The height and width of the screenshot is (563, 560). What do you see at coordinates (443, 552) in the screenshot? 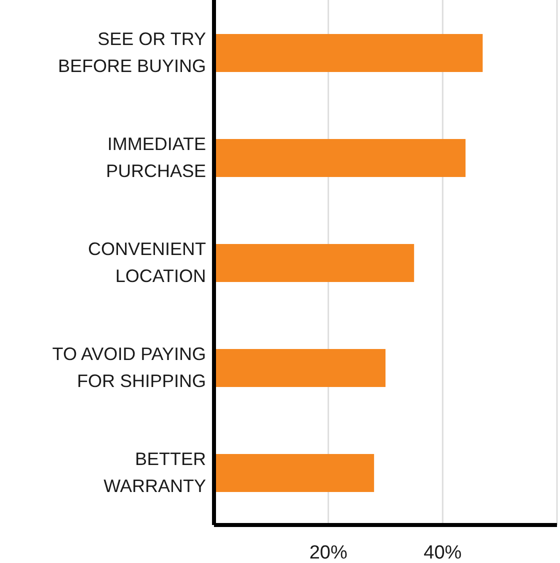
I see `x-tick-label: 40%` at bounding box center [443, 552].